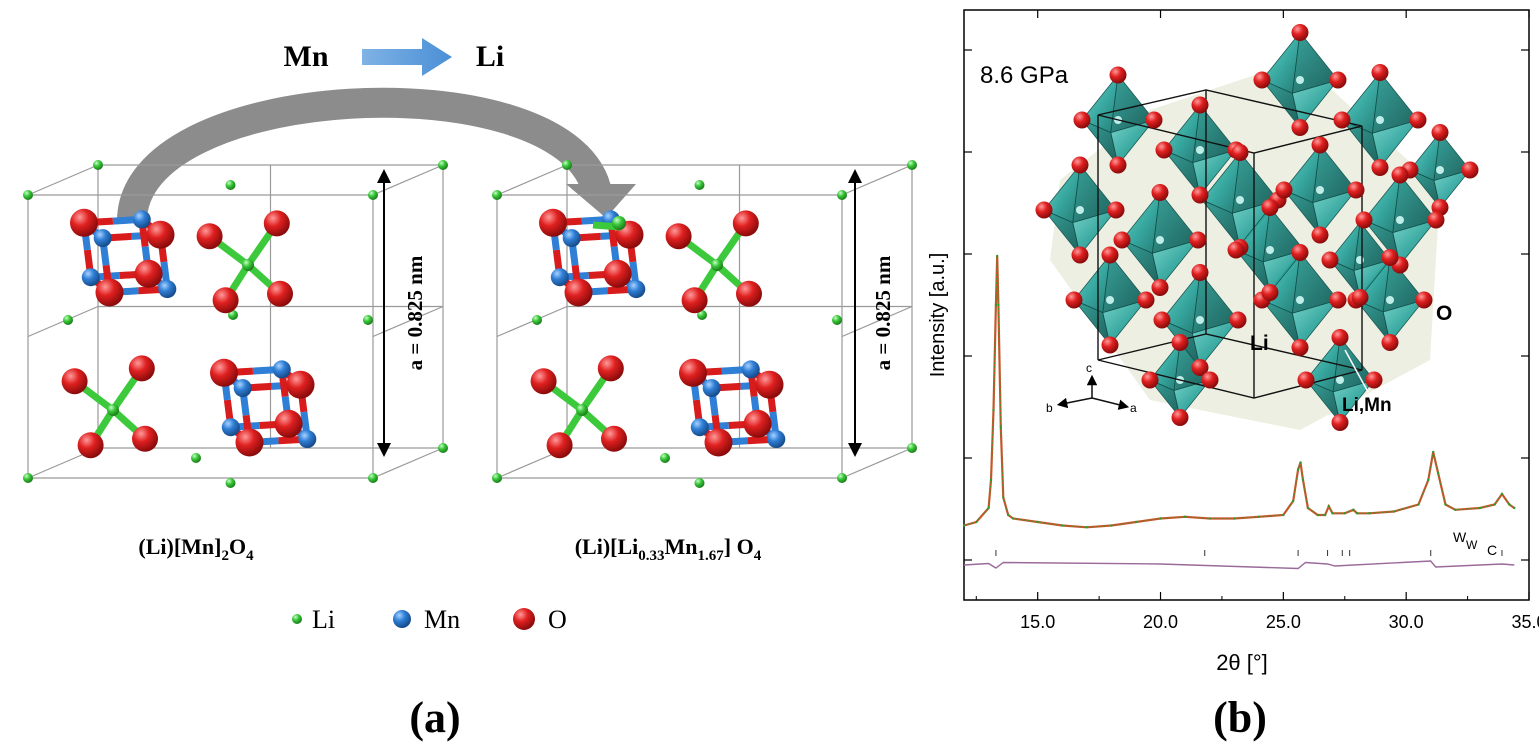 The width and height of the screenshot is (1539, 742). What do you see at coordinates (883, 312) in the screenshot?
I see `dimension-label-right: a = 0.825 nm` at bounding box center [883, 312].